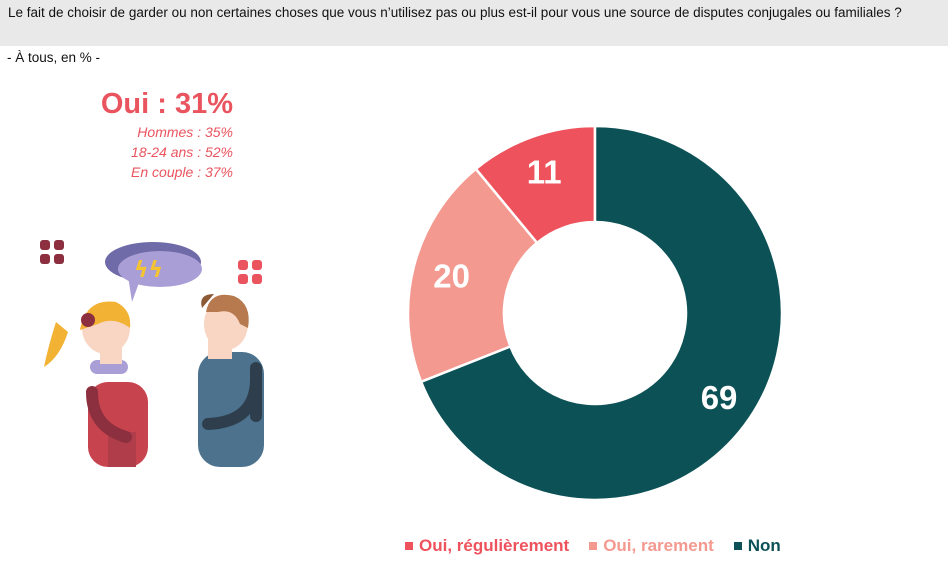  What do you see at coordinates (54, 57) in the screenshot?
I see `base-note: - À tous, en % -` at bounding box center [54, 57].